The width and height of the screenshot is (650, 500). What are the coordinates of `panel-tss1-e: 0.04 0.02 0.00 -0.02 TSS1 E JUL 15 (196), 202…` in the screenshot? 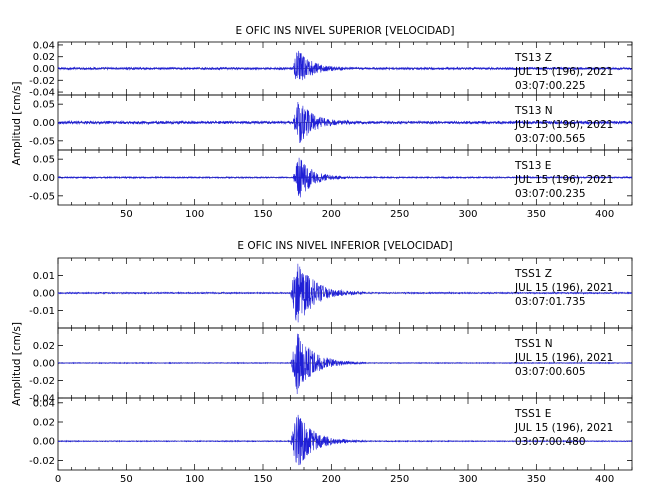 It's located at (331, 434).